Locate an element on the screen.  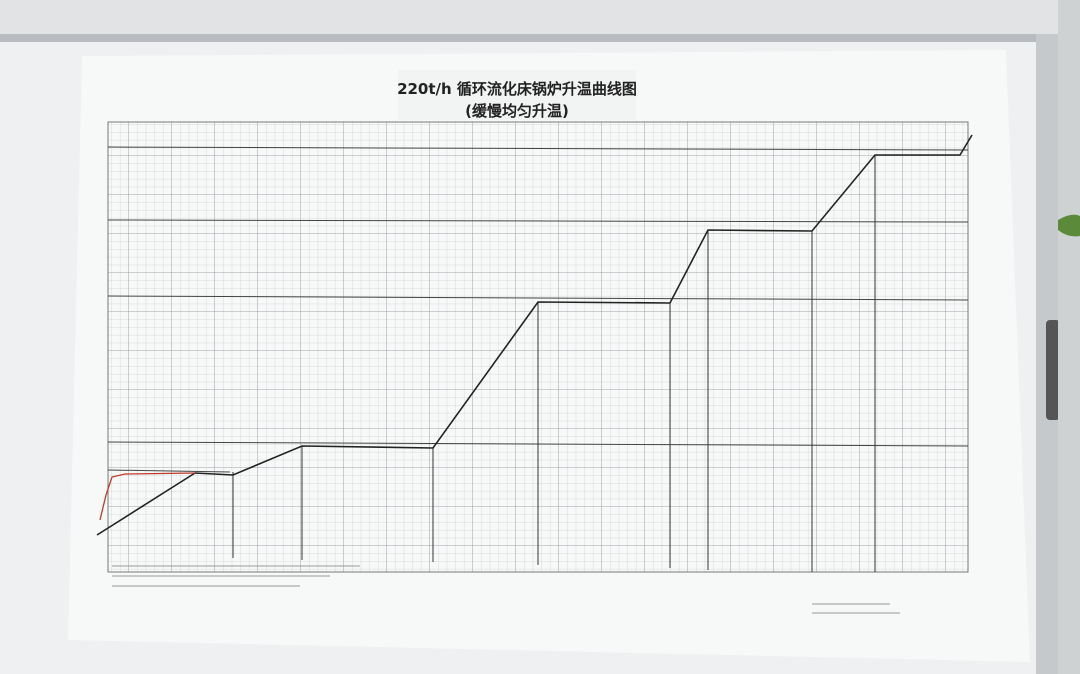
plant-leaf is located at coordinates (1069, 225).